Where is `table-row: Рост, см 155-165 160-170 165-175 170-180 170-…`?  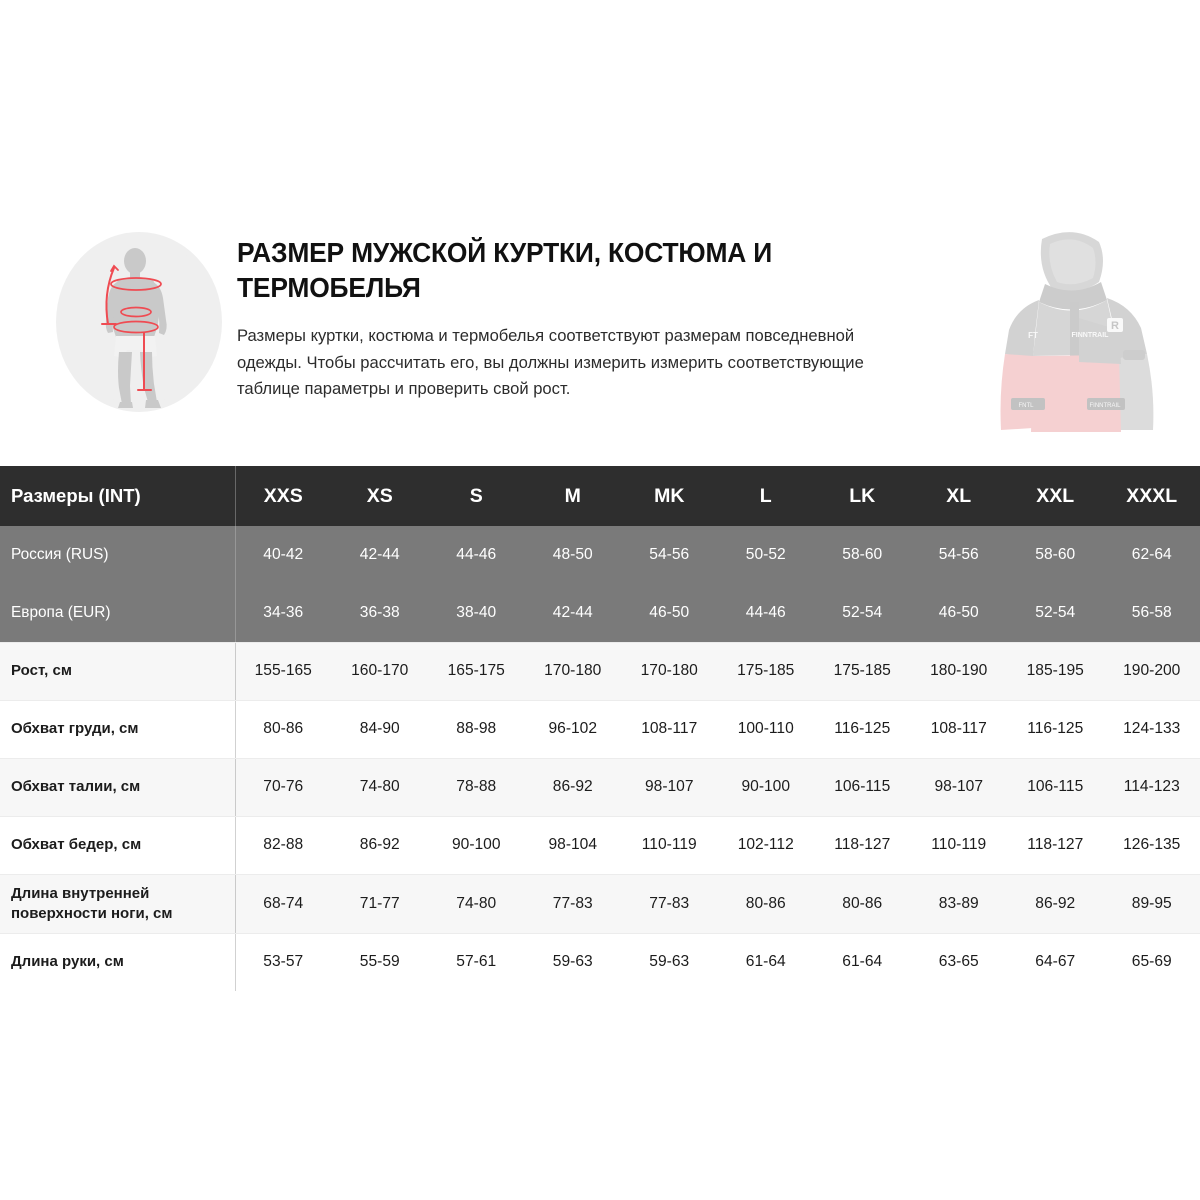
table-row: Рост, см 155-165 160-170 165-175 170-180 170-… is located at coordinates (600, 670).